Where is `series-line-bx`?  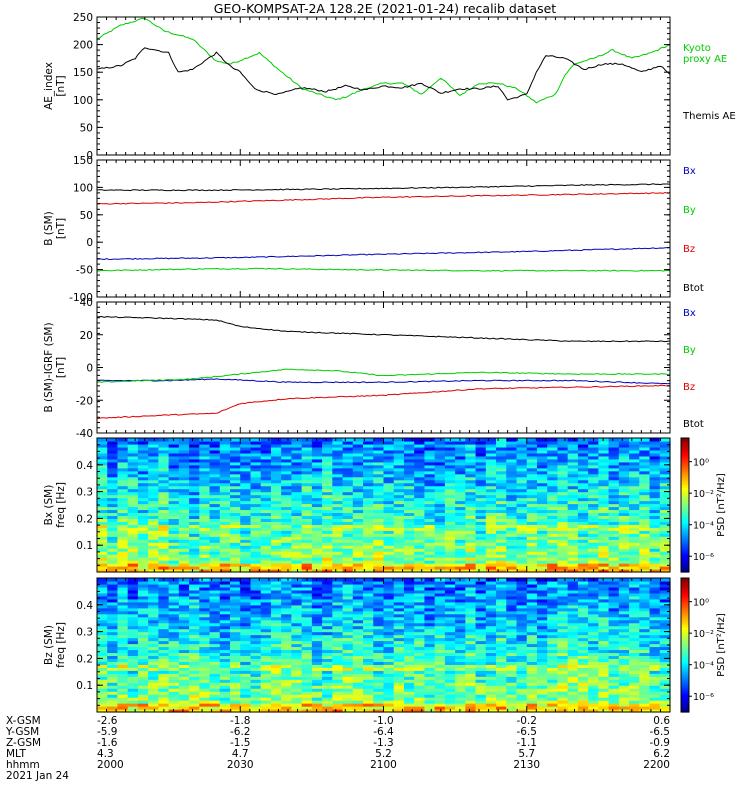
series-line-bx is located at coordinates (383, 254).